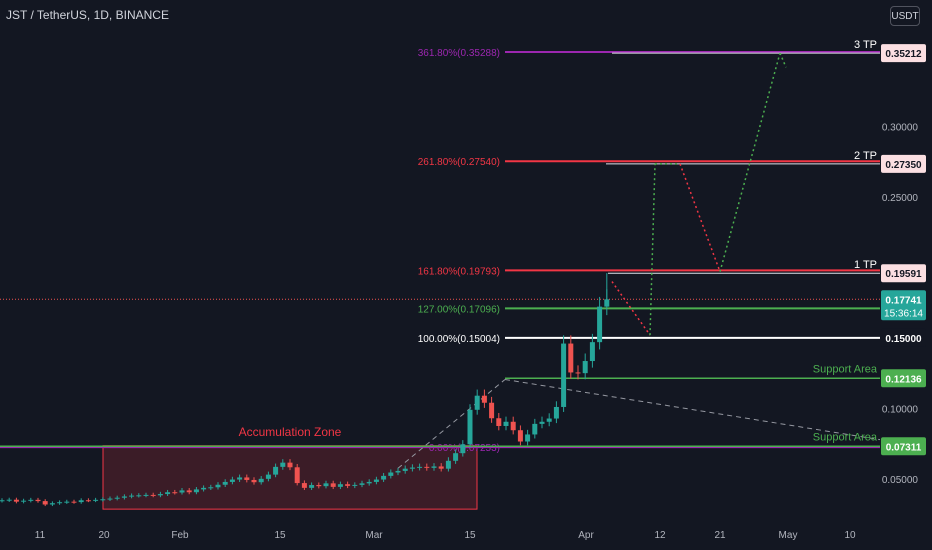 This screenshot has width=932, height=550. What do you see at coordinates (900, 198) in the screenshot?
I see `y-tick-label: 0.25000` at bounding box center [900, 198].